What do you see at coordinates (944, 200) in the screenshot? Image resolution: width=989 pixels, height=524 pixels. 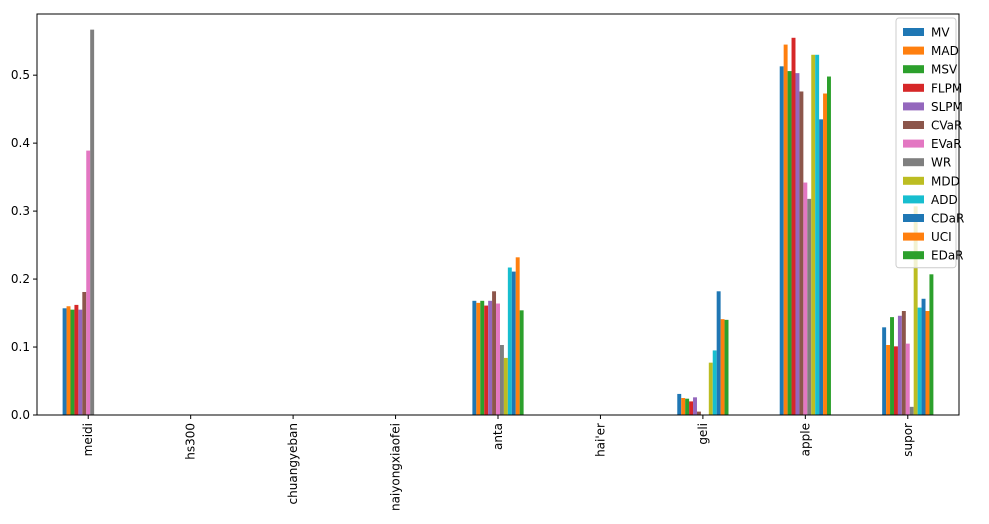 I see `legend-label-add: ADD` at bounding box center [944, 200].